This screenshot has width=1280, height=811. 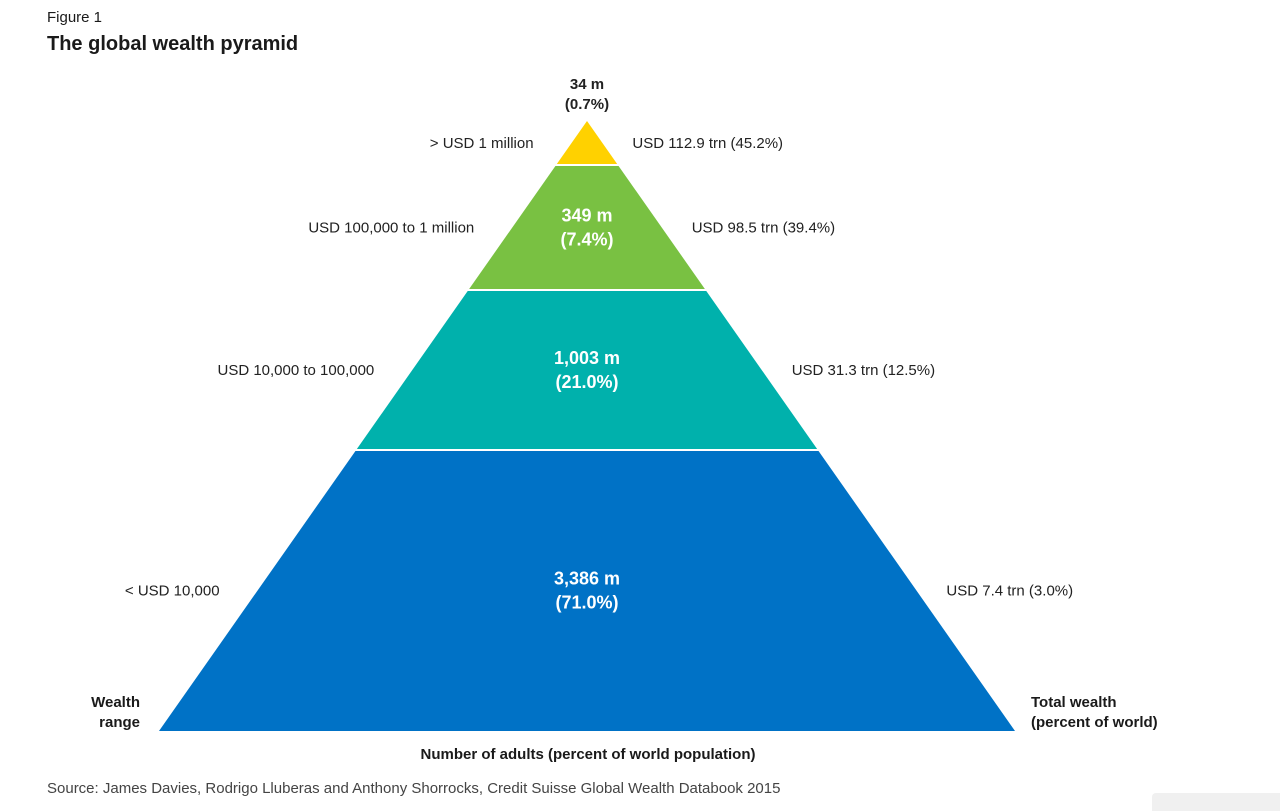 What do you see at coordinates (587, 84) in the screenshot?
I see `adults-count-label: 34 m` at bounding box center [587, 84].